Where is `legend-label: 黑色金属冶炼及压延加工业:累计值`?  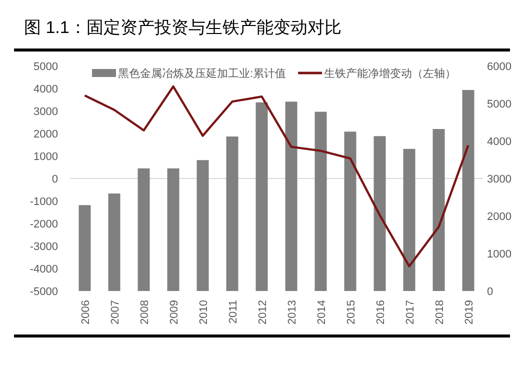 legend-label: 黑色金属冶炼及压延加工业:累计值 is located at coordinates (202, 73).